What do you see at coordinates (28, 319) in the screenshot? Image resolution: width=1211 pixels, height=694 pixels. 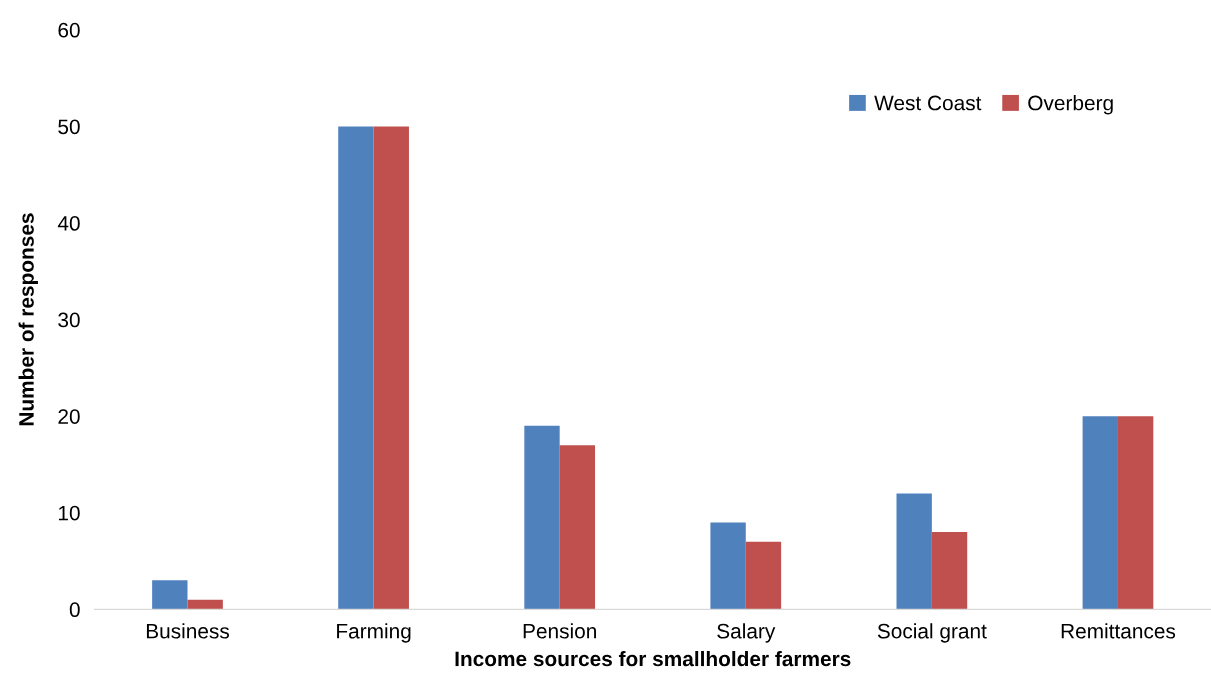 I see `y-axis-title: Number of responses` at bounding box center [28, 319].